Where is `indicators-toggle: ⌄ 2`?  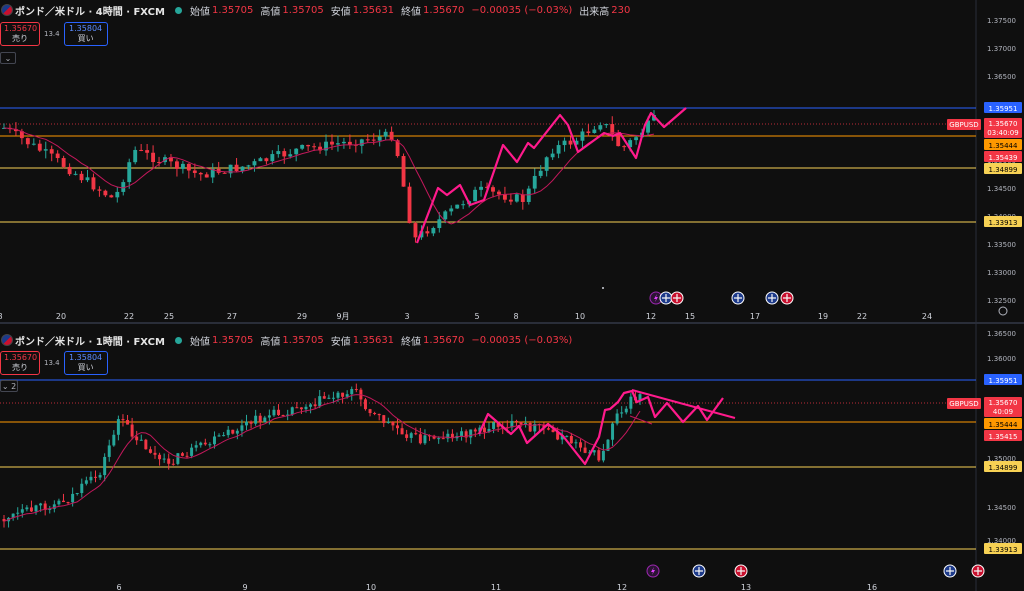 indicators-toggle: ⌄ 2 is located at coordinates (9, 386).